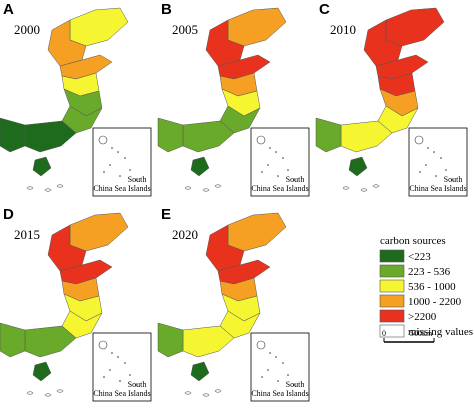 The image size is (474, 412). What do you see at coordinates (8, 9) in the screenshot?
I see `panel-letter: A` at bounding box center [8, 9].